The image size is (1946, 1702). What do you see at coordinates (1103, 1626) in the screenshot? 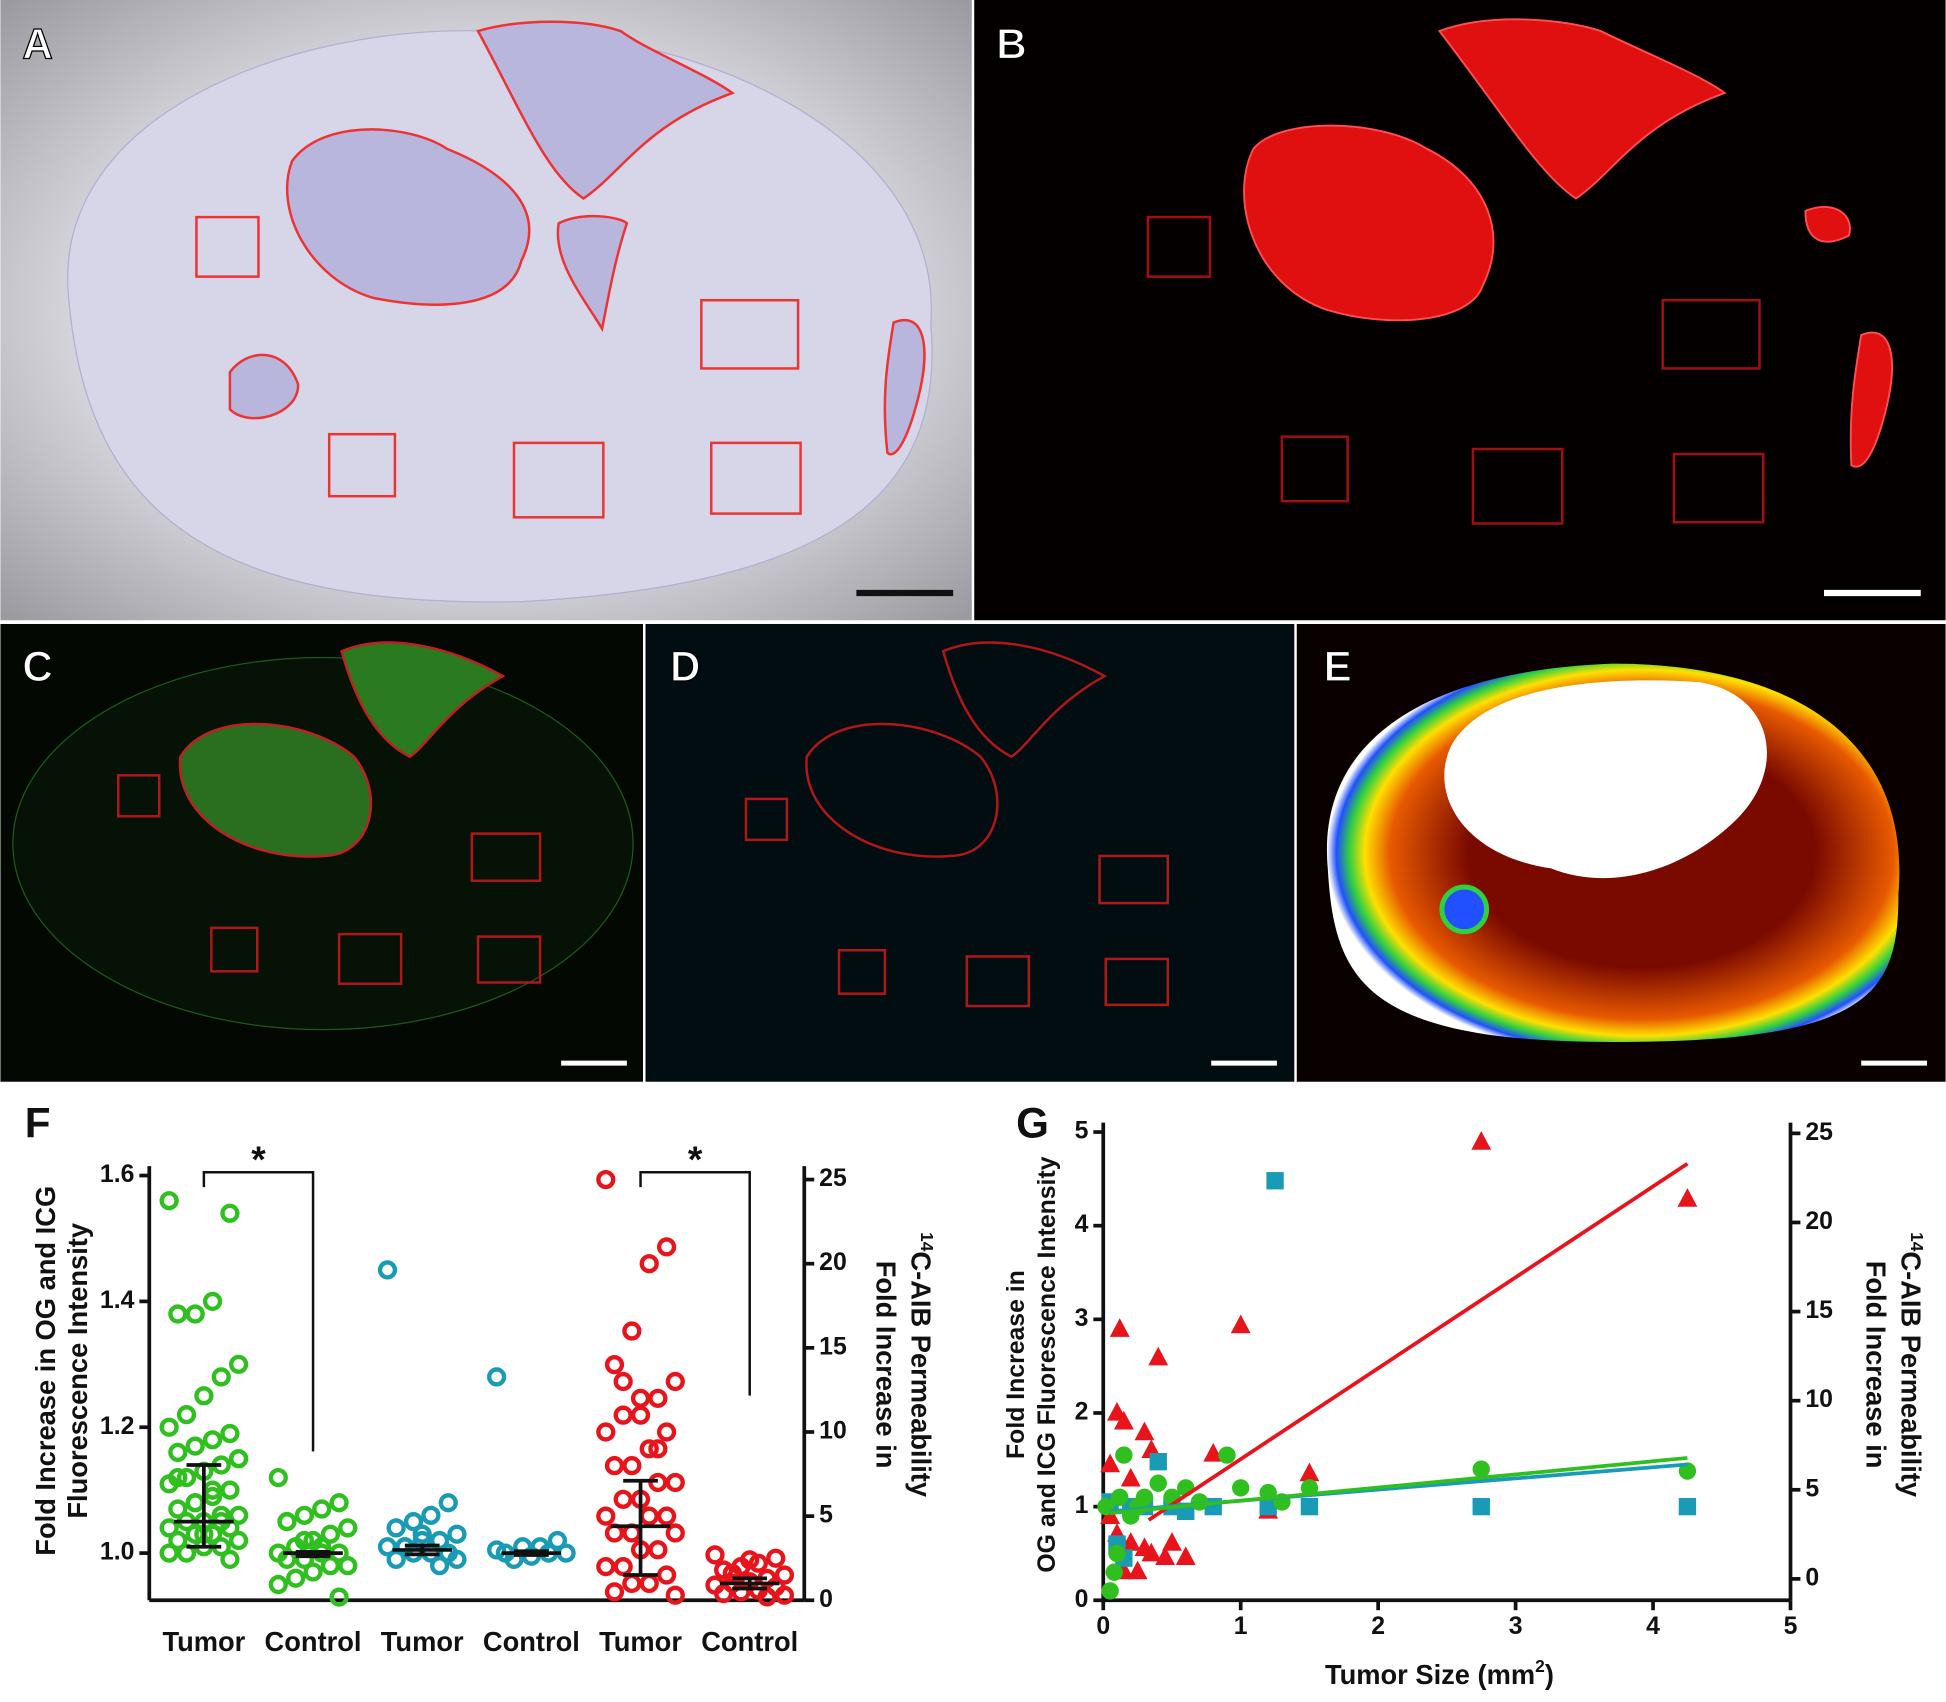
I see `x-tick-label: 0` at bounding box center [1103, 1626].